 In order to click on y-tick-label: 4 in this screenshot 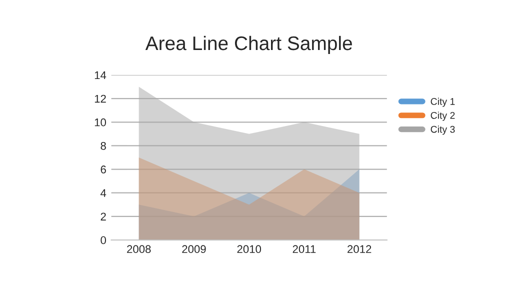, I will do `click(103, 193)`.